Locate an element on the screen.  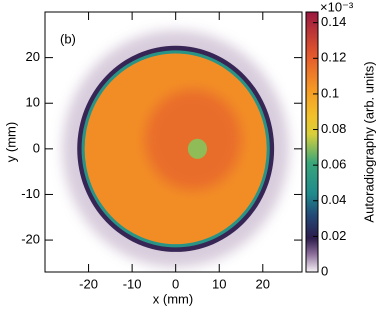
colorbar-tick-label: 0.06 is located at coordinates (333, 164).